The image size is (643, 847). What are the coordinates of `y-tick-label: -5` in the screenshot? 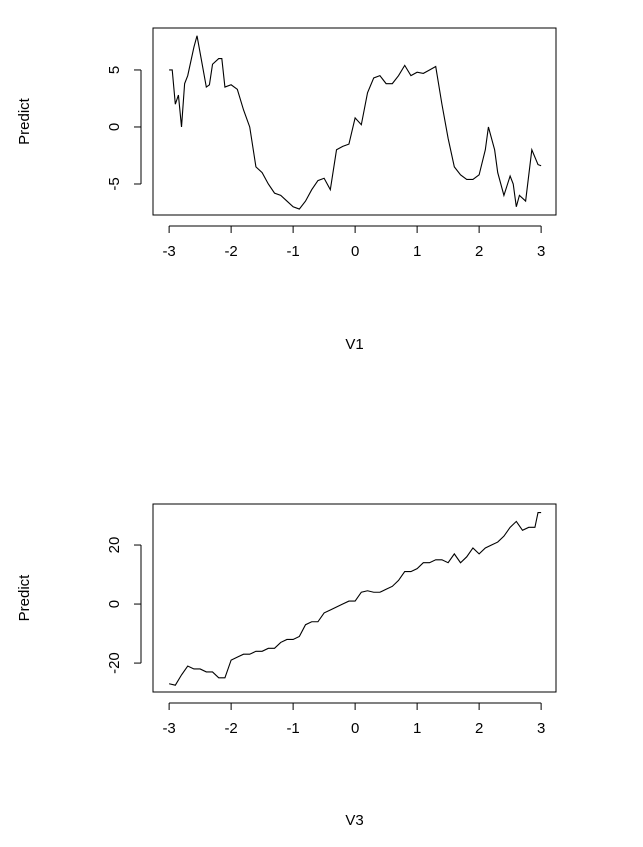 It's located at (114, 183).